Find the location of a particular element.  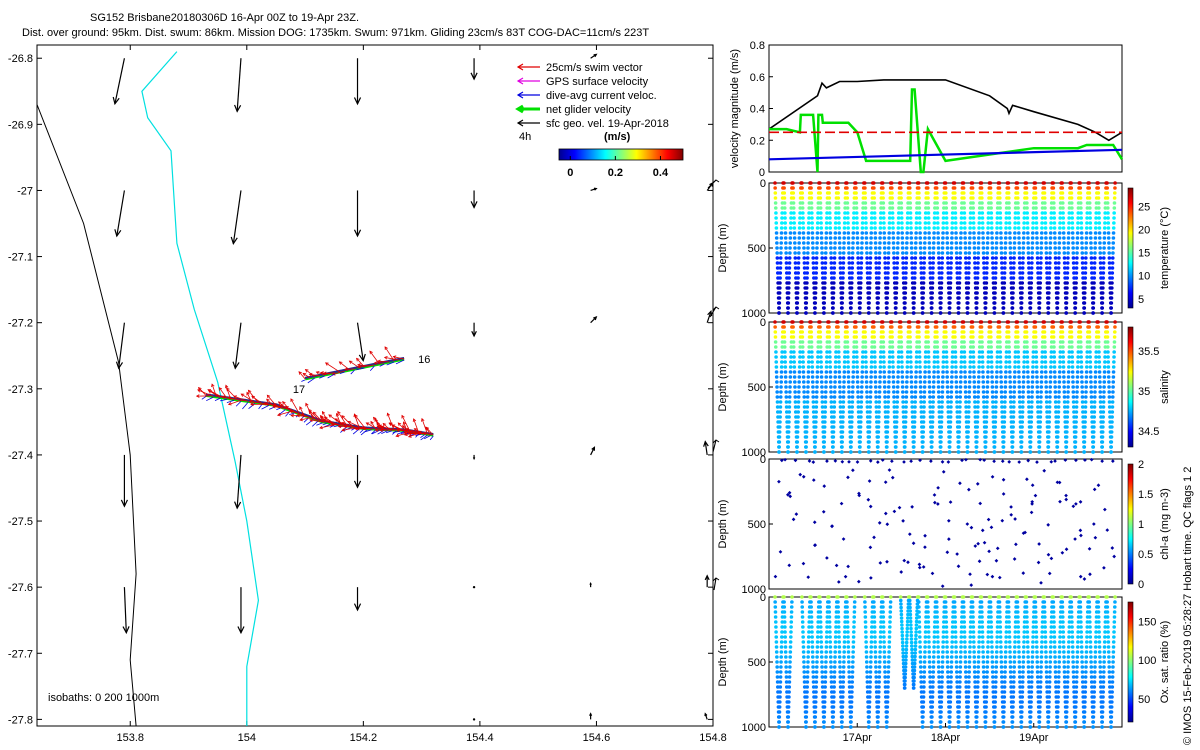

colorbar-label: (m/s) is located at coordinates (617, 137).